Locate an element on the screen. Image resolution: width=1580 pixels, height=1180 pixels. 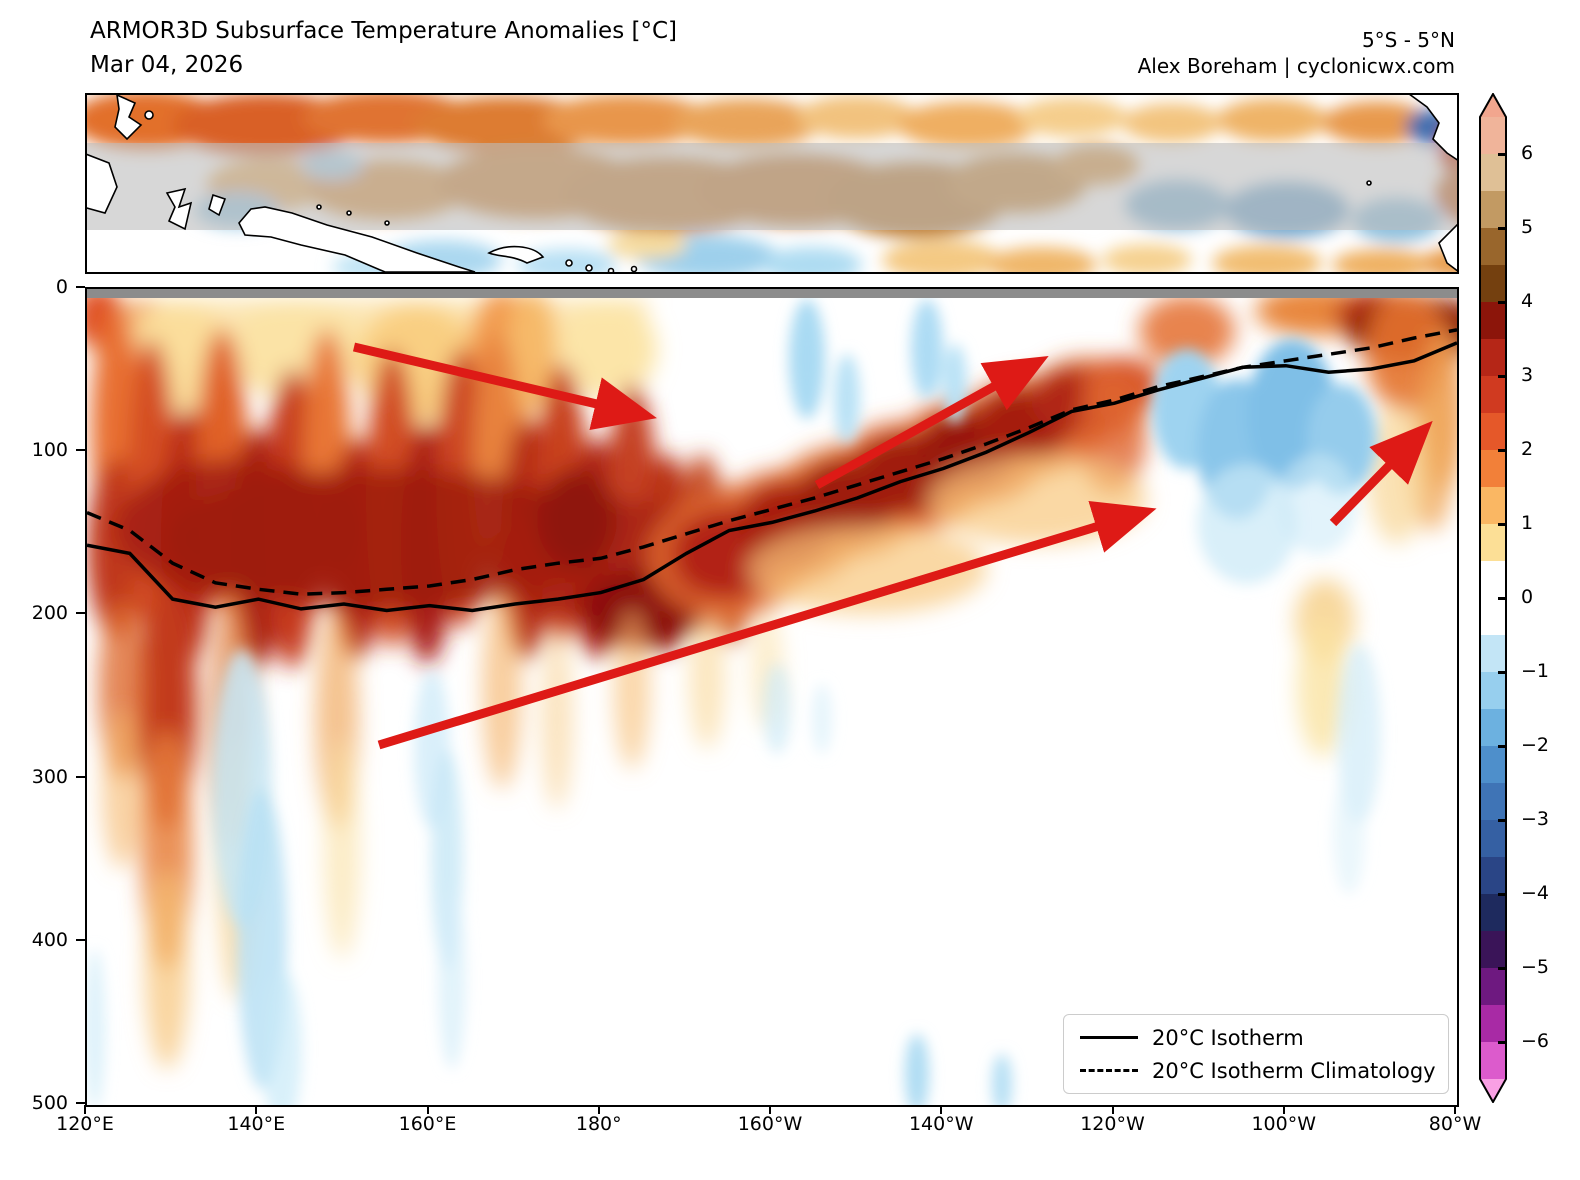
dashed-line-sample is located at coordinates (1109, 1070).